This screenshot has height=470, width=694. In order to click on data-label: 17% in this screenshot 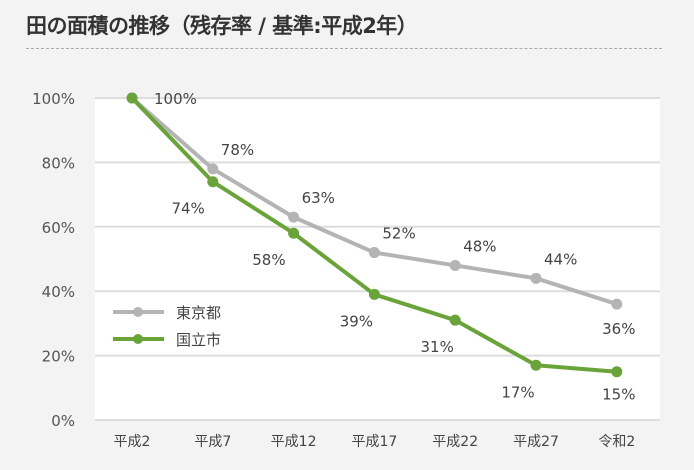, I will do `click(517, 392)`.